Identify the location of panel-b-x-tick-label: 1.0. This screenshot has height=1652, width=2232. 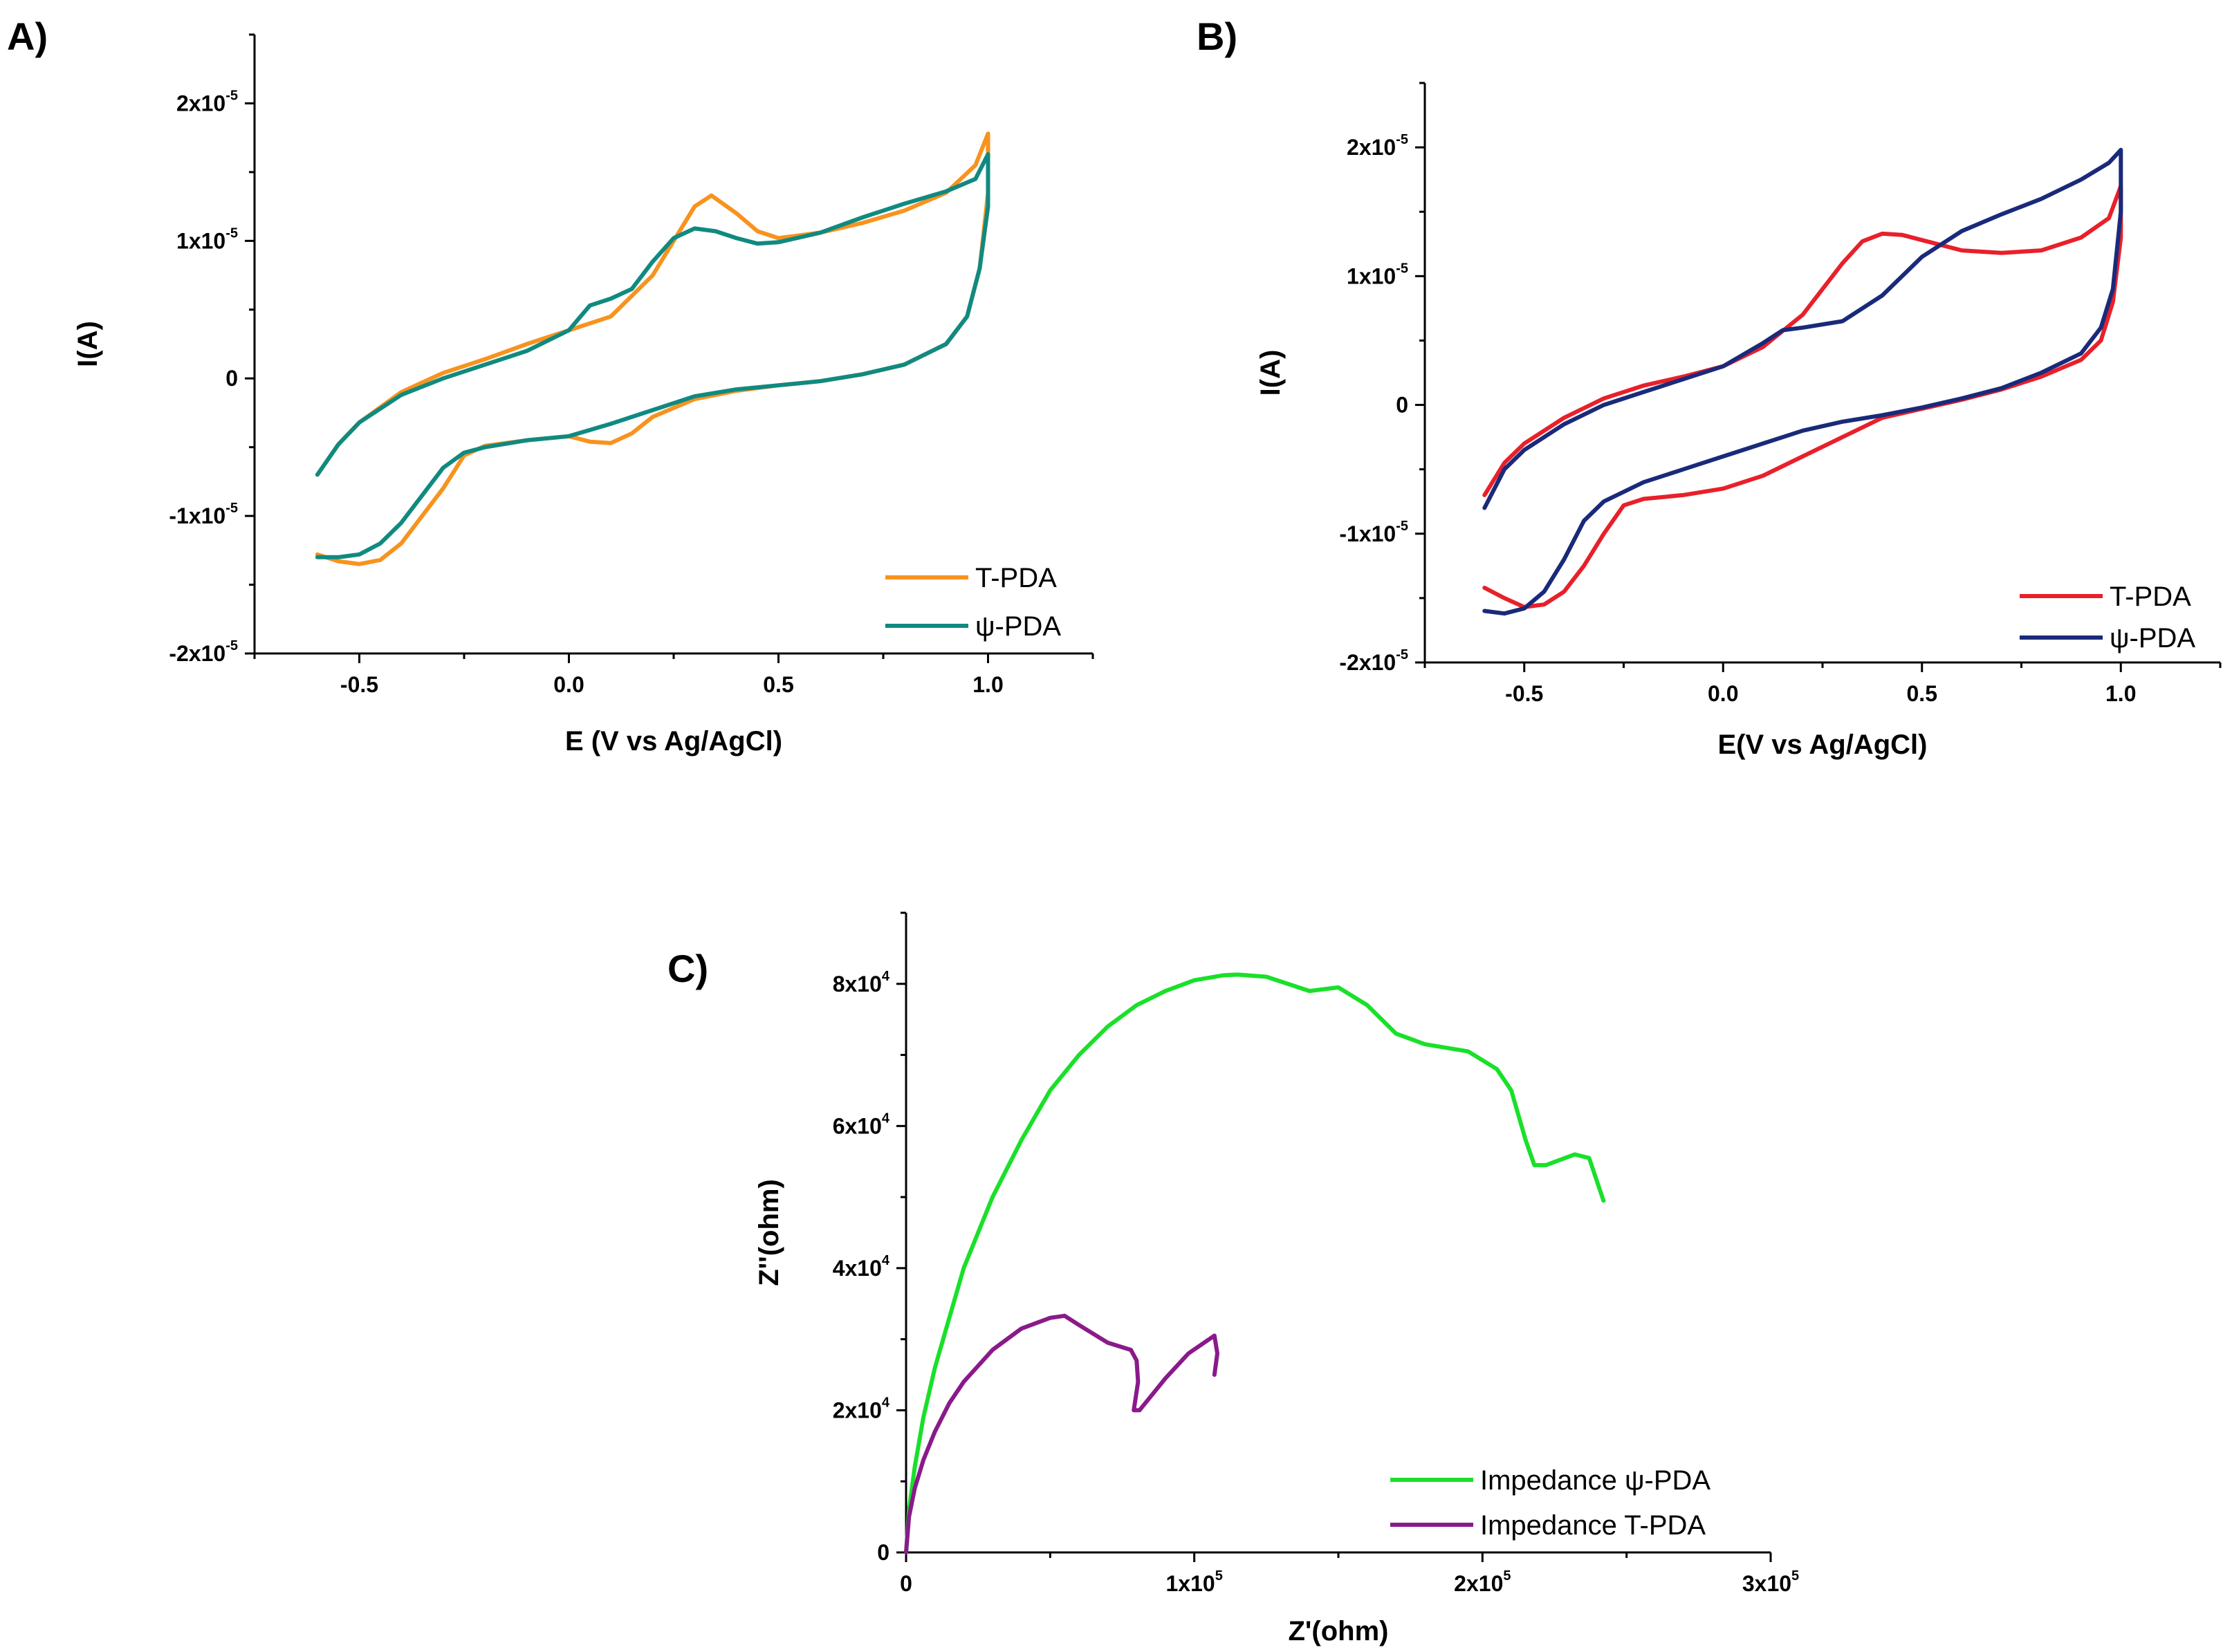
(2120, 694).